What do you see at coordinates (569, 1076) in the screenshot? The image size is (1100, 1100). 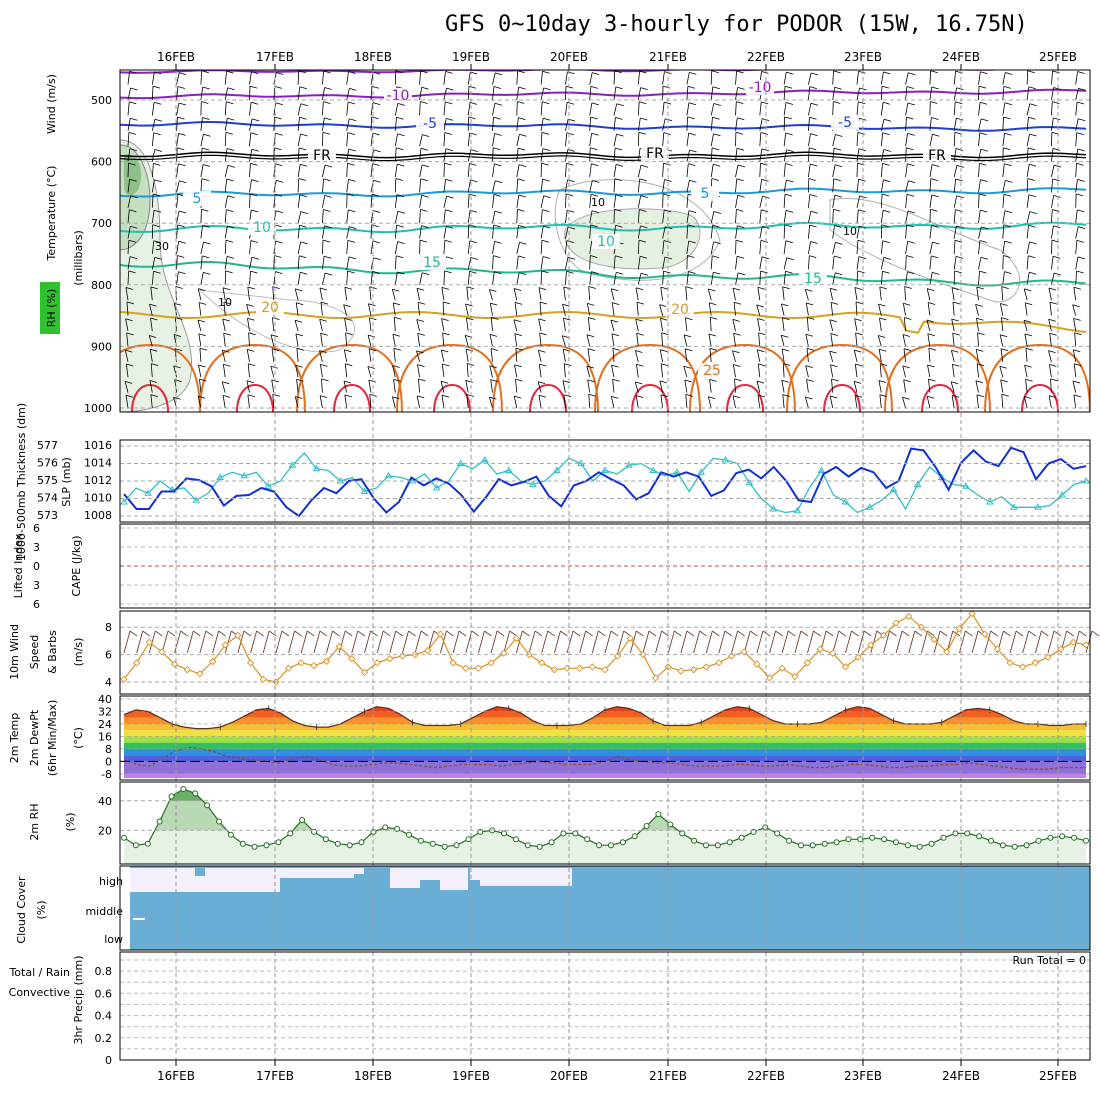 I see `date-label-bottom: 20FEB` at bounding box center [569, 1076].